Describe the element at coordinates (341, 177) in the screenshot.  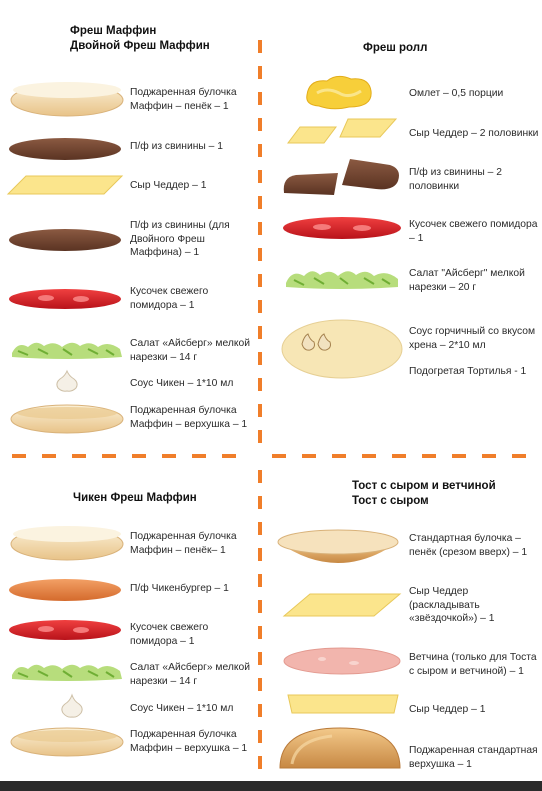
I see `pork-halves-icon` at that location.